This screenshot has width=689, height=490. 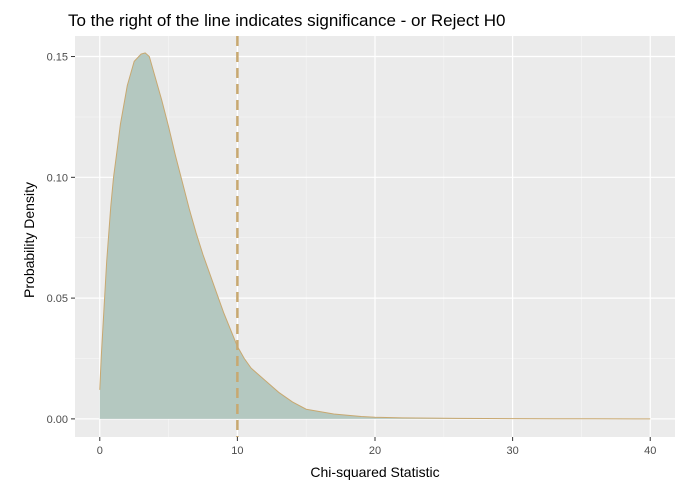 What do you see at coordinates (100, 451) in the screenshot?
I see `x-tick-label: 0` at bounding box center [100, 451].